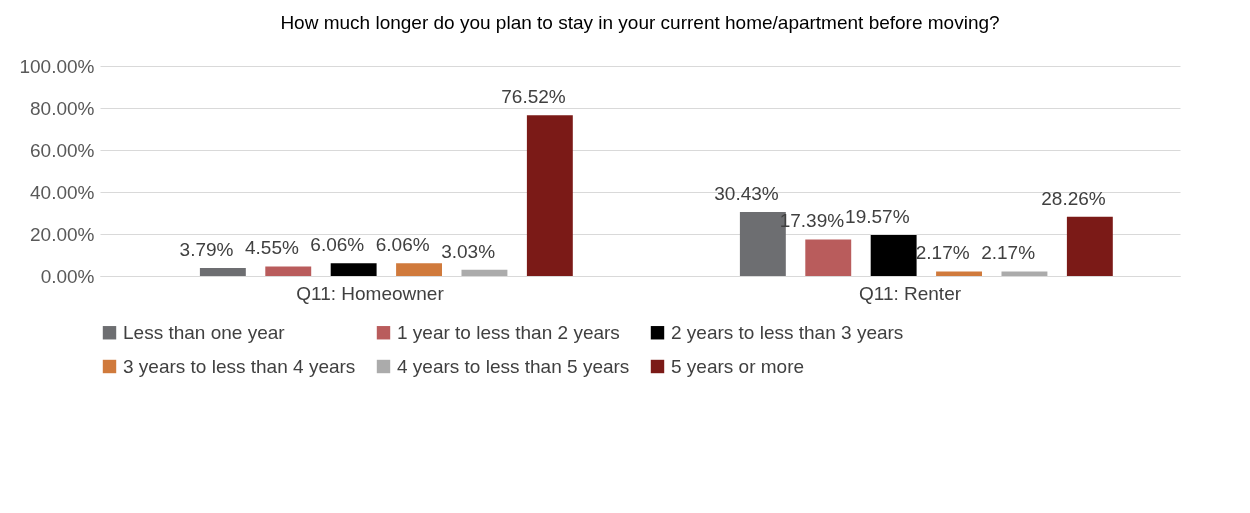 The width and height of the screenshot is (1250, 513). I want to click on y-tick-label: 20.00%, so click(62, 234).